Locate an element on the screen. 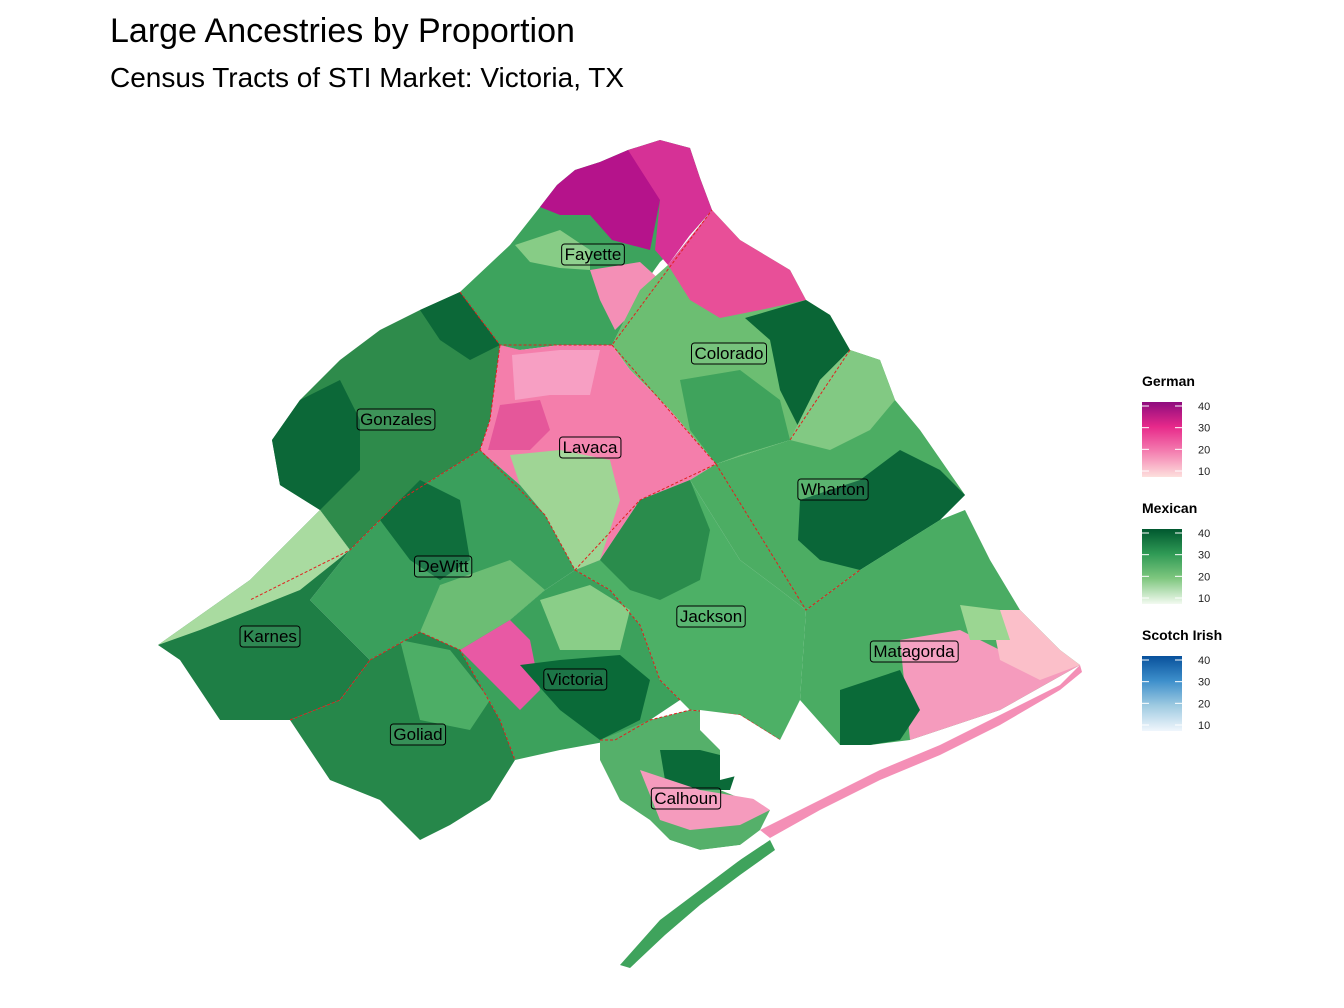 The width and height of the screenshot is (1344, 1008). tract-colorado-dark is located at coordinates (797, 365).